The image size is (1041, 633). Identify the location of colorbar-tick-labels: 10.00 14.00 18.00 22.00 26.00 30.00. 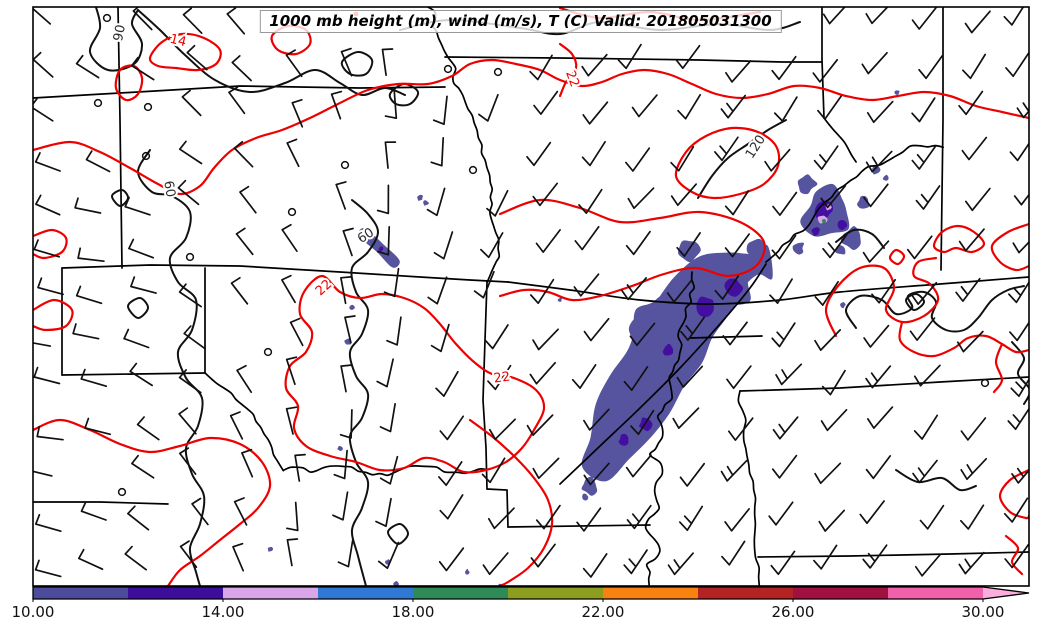
(508, 610).